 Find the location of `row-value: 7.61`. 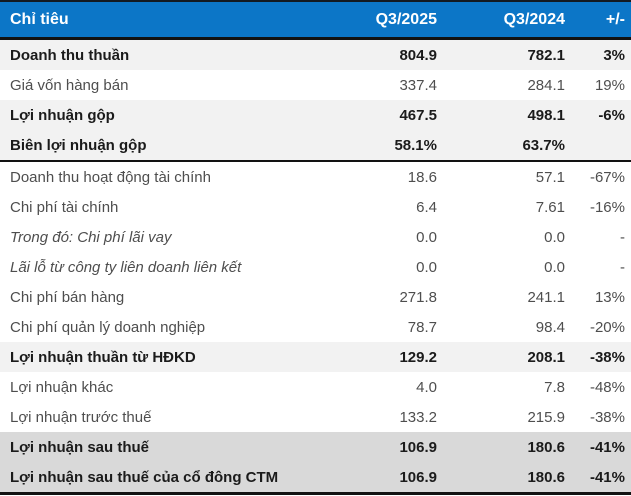

row-value: 7.61 is located at coordinates (501, 207).